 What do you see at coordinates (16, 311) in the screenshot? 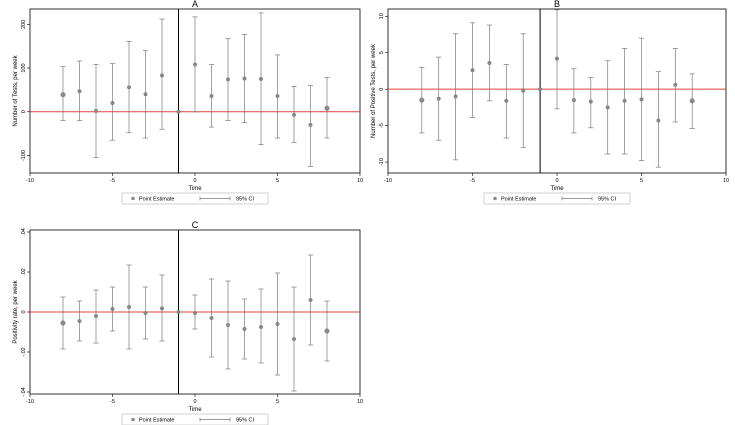
I see `y-axis-title: Positivity rate, per week` at bounding box center [16, 311].